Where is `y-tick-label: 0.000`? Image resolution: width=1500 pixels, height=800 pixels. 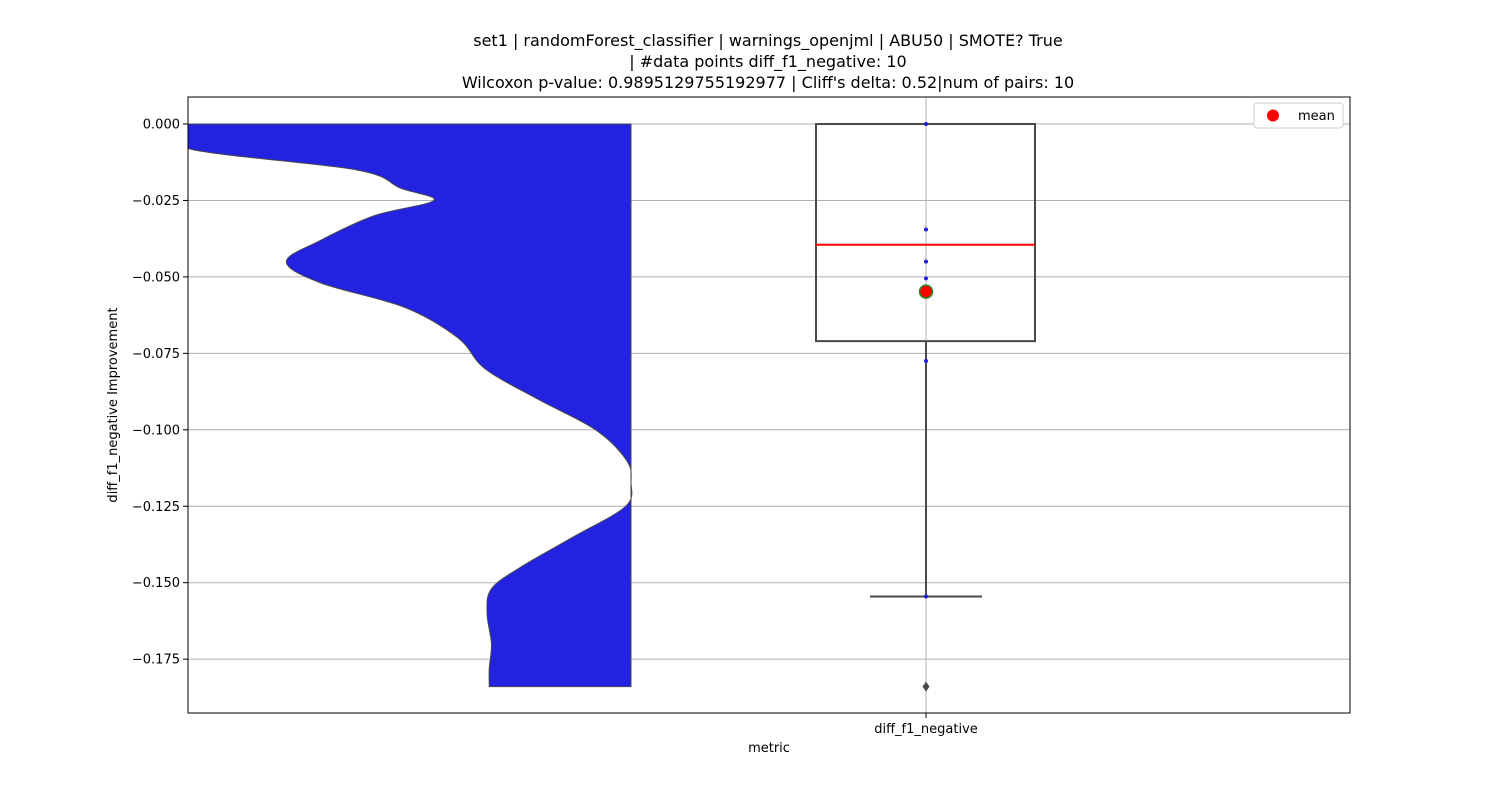
y-tick-label: 0.000 is located at coordinates (161, 125).